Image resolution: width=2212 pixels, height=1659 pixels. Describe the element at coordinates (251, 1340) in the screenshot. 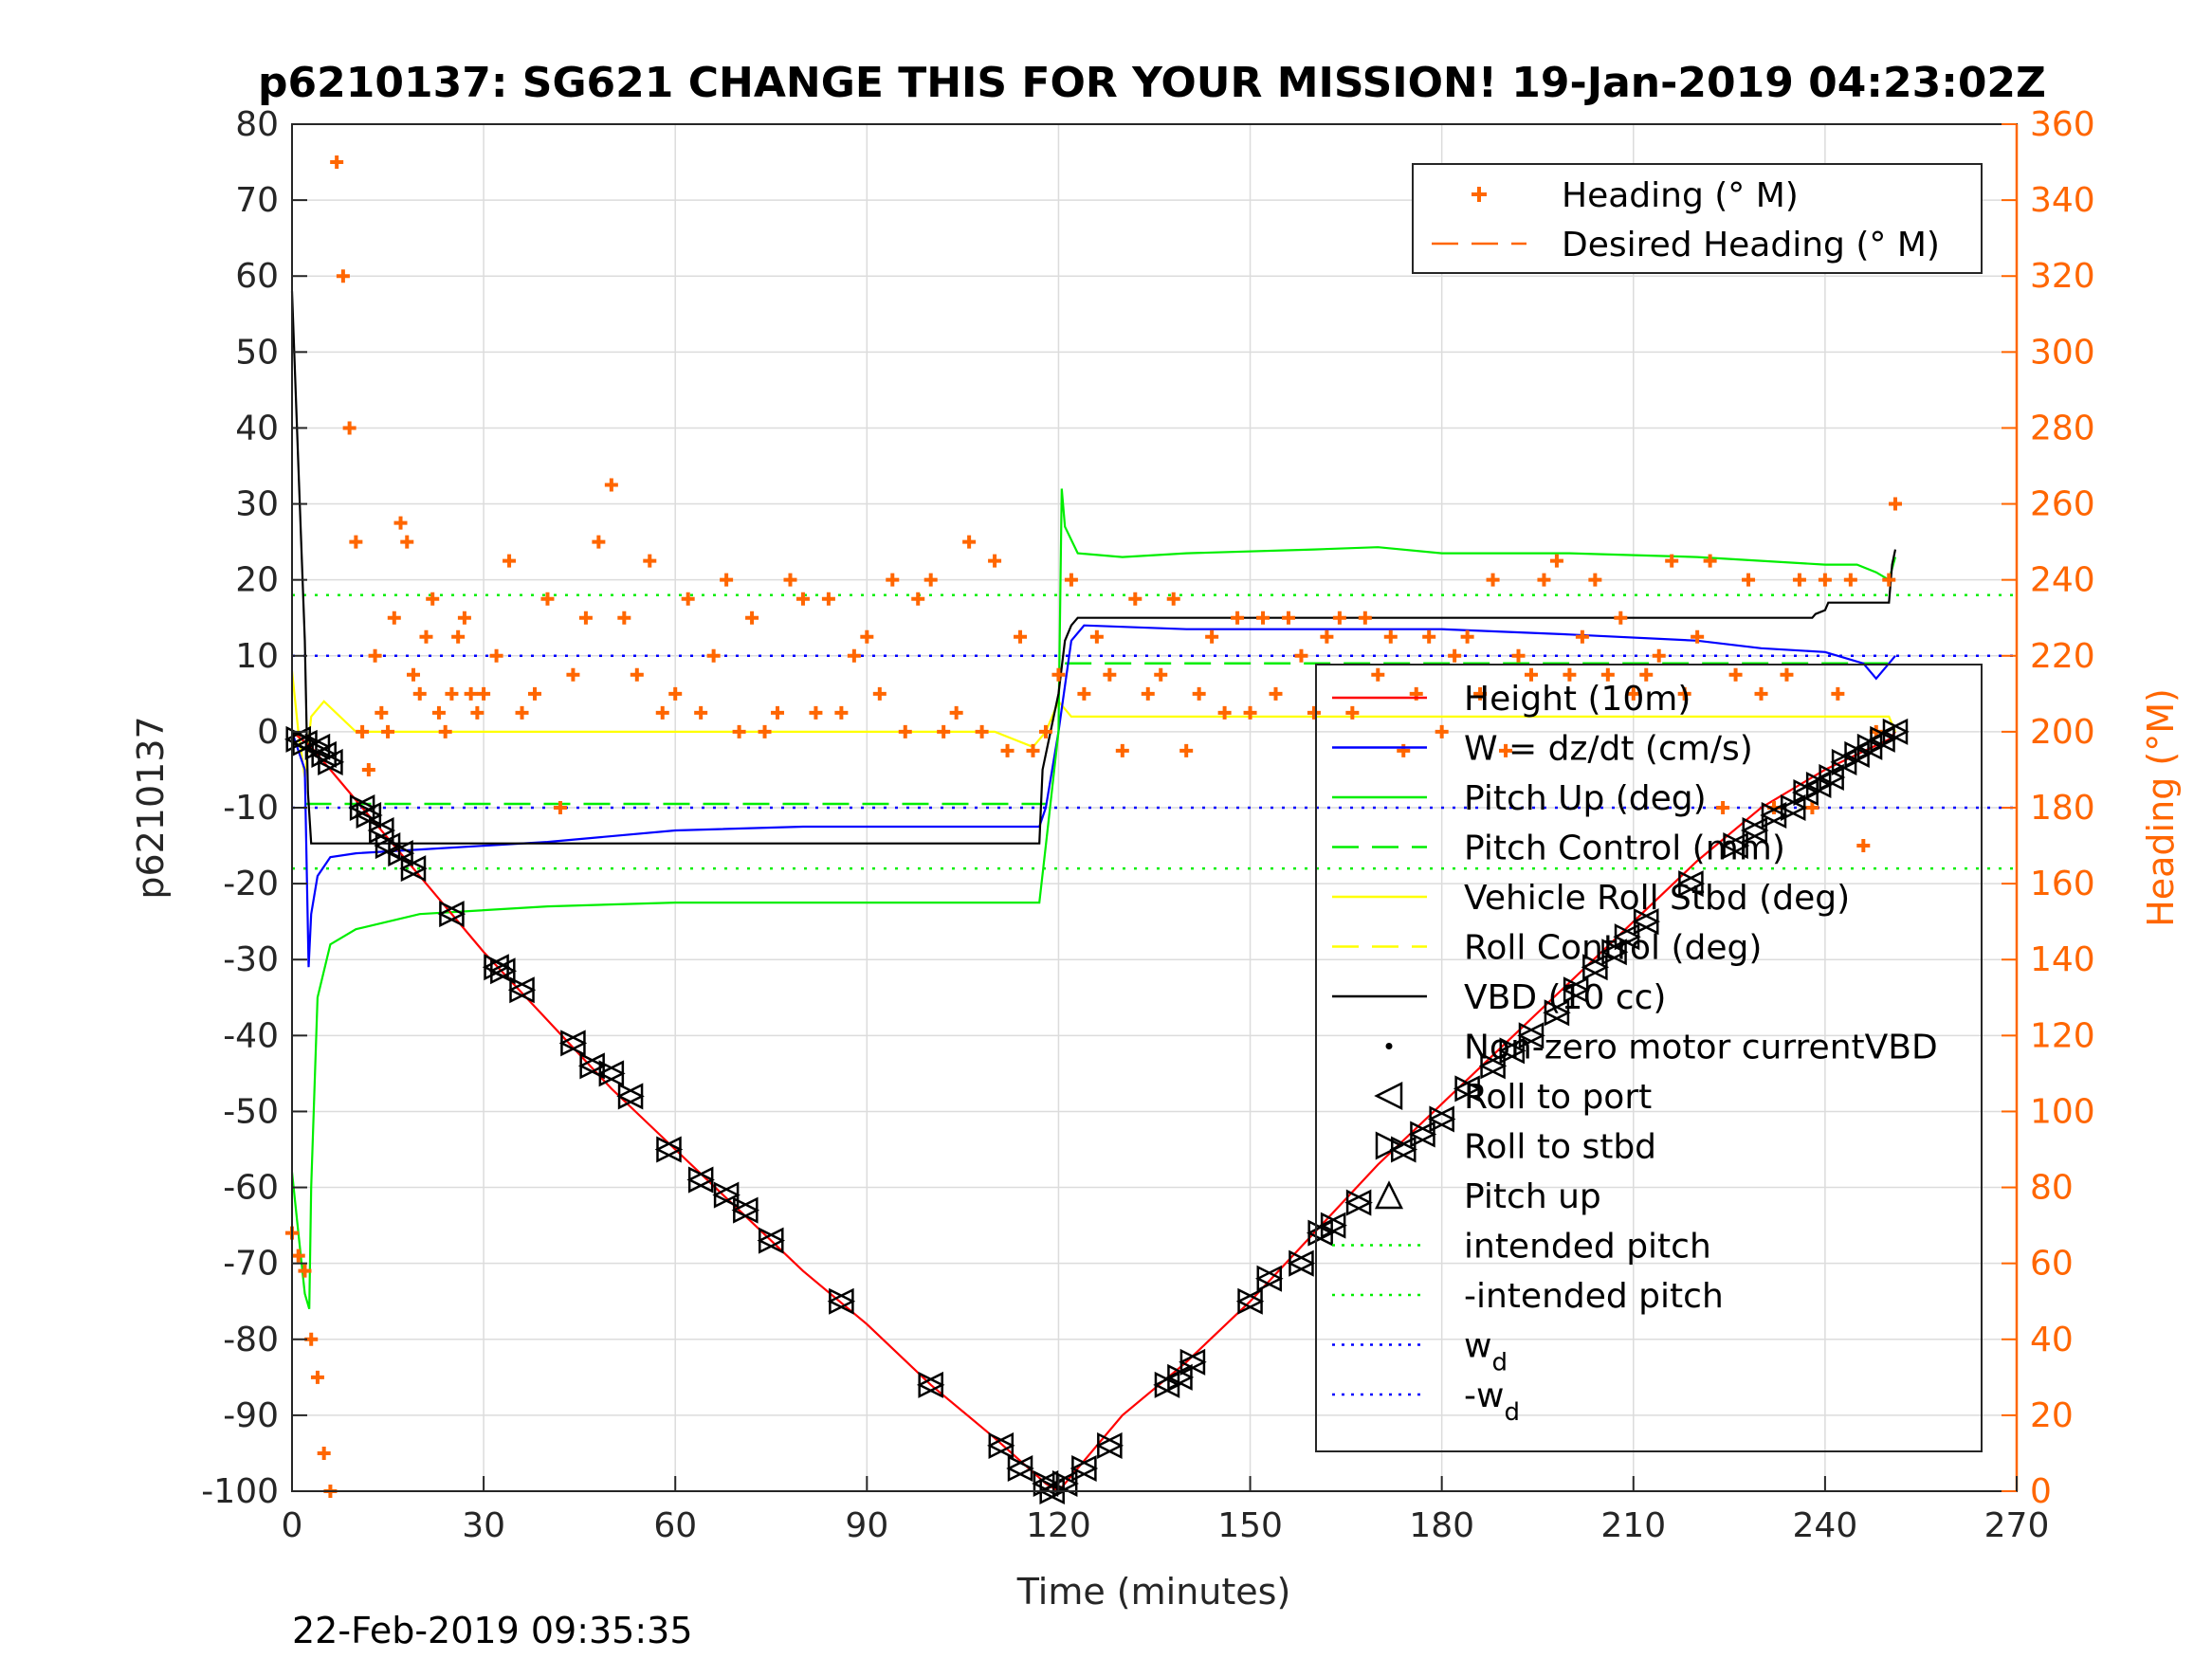

I see `left-tick-label: -80` at that location.